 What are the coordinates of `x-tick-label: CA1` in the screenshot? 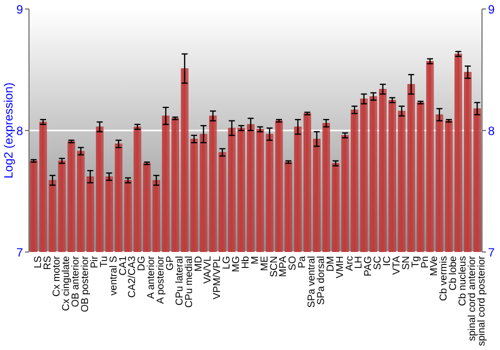 It's located at (123, 266).